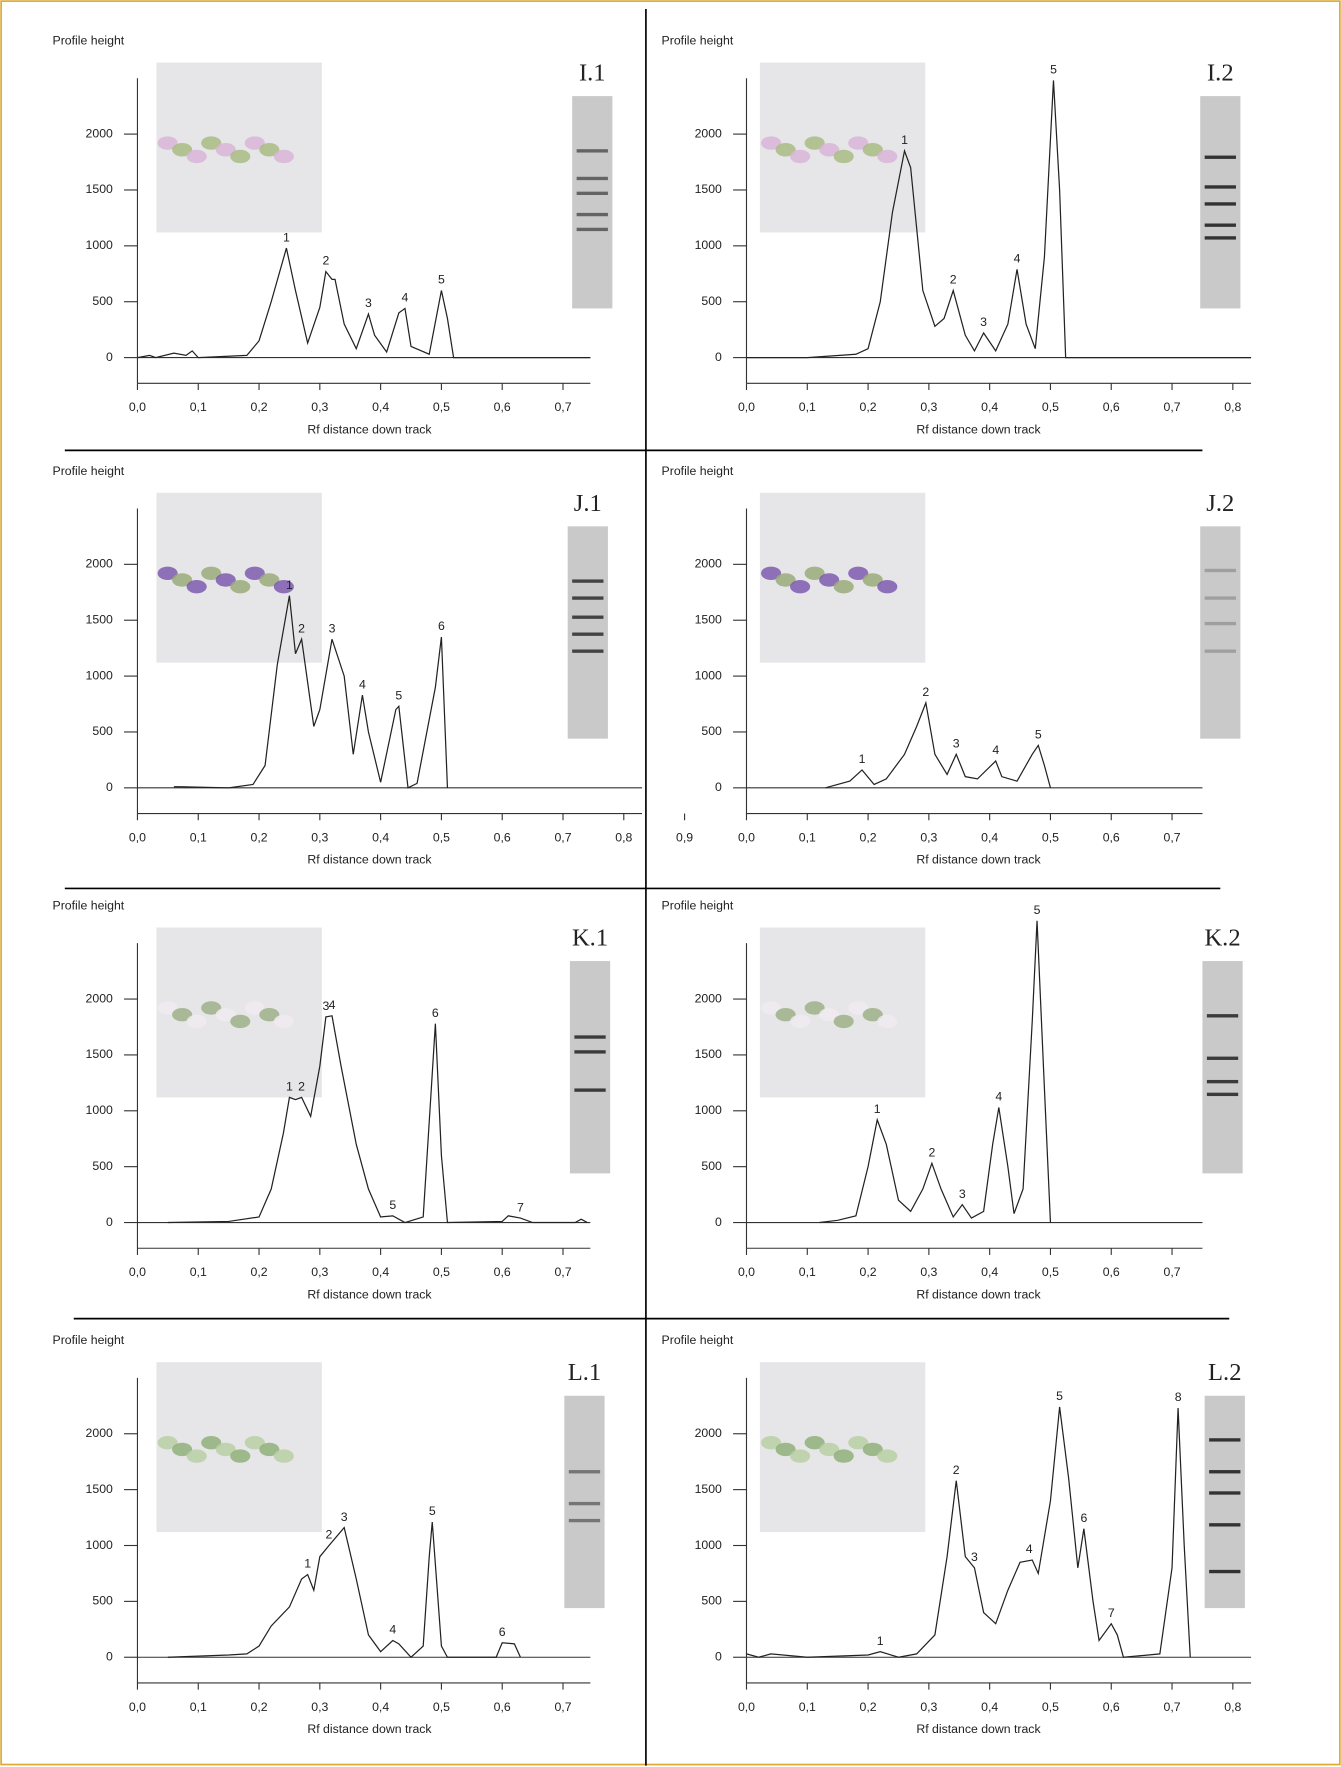 The image size is (1341, 1767). I want to click on x-tick-label: 0,8, so click(1232, 407).